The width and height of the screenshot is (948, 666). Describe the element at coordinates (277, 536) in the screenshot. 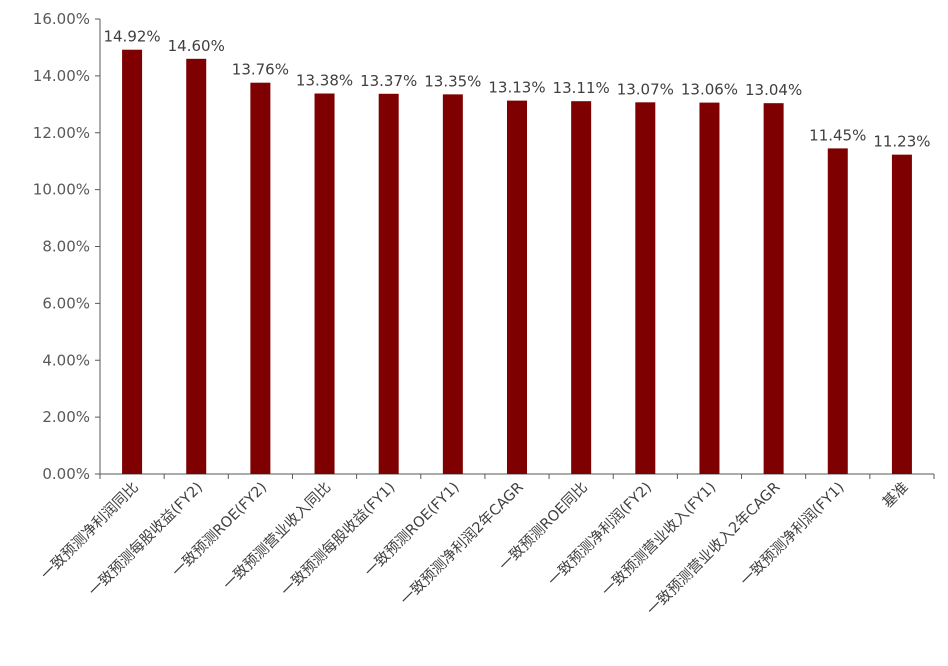

I see `category-label: 一致预测营业收入同比` at that location.